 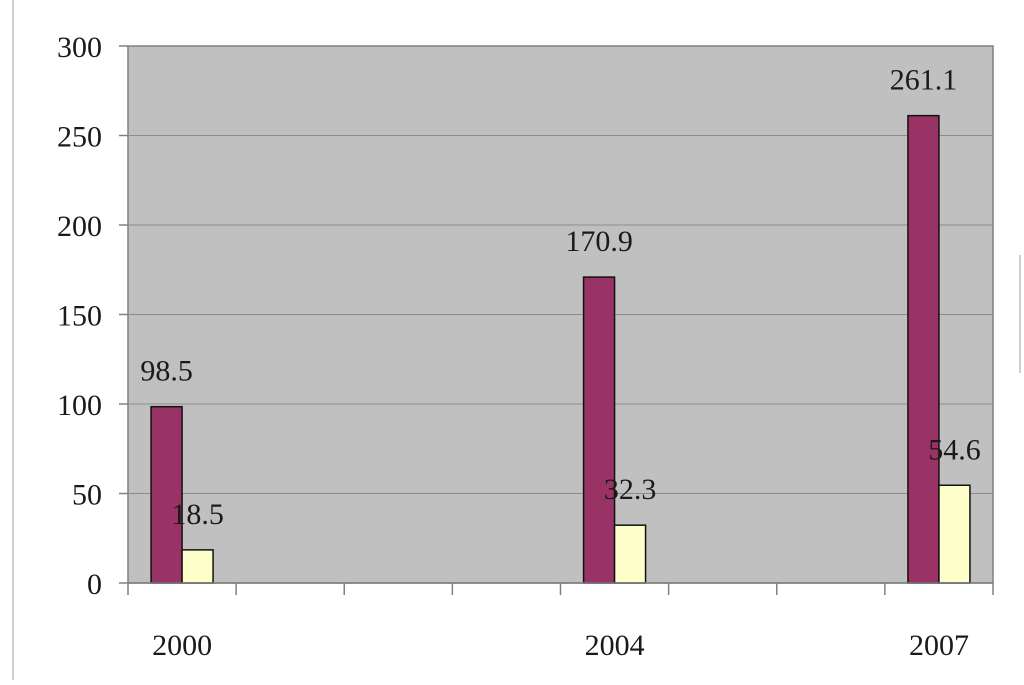 I want to click on y-tick-label: 50, so click(x=87, y=495).